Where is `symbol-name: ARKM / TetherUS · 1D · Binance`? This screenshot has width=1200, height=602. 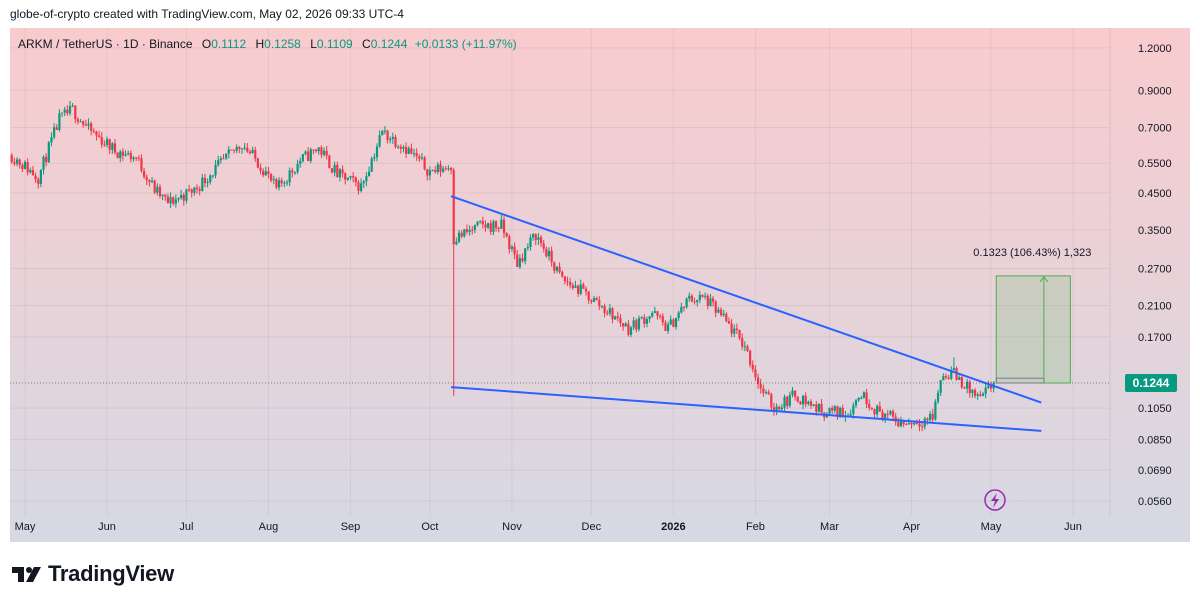
symbol-name: ARKM / TetherUS · 1D · Binance is located at coordinates (105, 44).